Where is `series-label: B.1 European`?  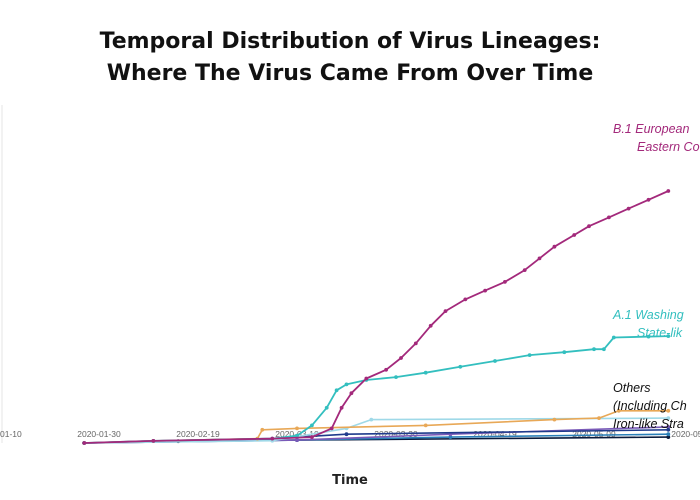 series-label: B.1 European is located at coordinates (651, 129).